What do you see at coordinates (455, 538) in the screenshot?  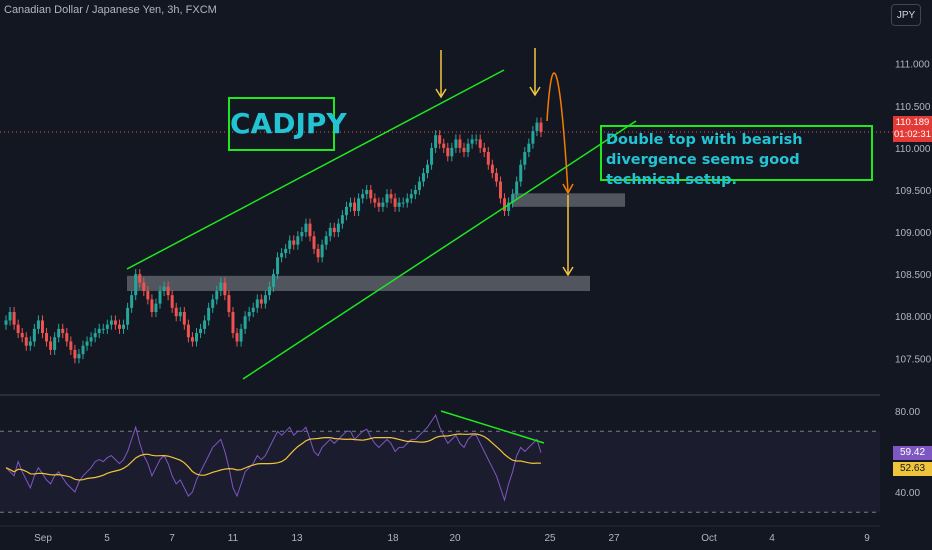 I see `time-tick-label: 20` at bounding box center [455, 538].